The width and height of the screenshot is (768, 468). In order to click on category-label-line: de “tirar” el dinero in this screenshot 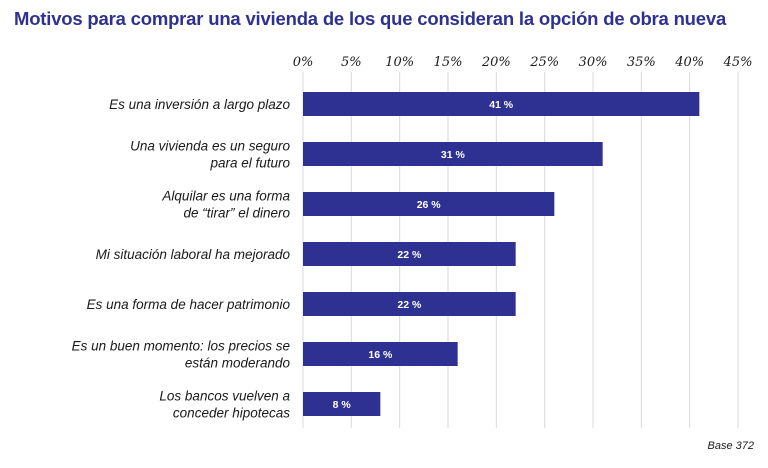, I will do `click(236, 213)`.